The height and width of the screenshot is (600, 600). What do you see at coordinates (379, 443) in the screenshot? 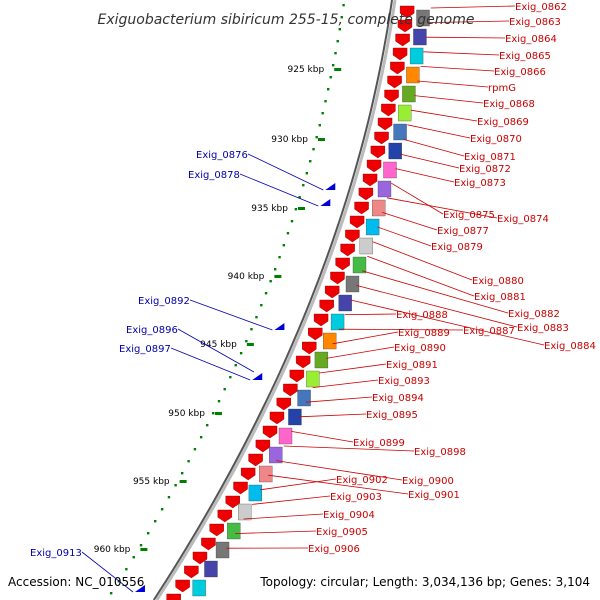
I see `forward-gene-label: Exig_0899` at bounding box center [379, 443].